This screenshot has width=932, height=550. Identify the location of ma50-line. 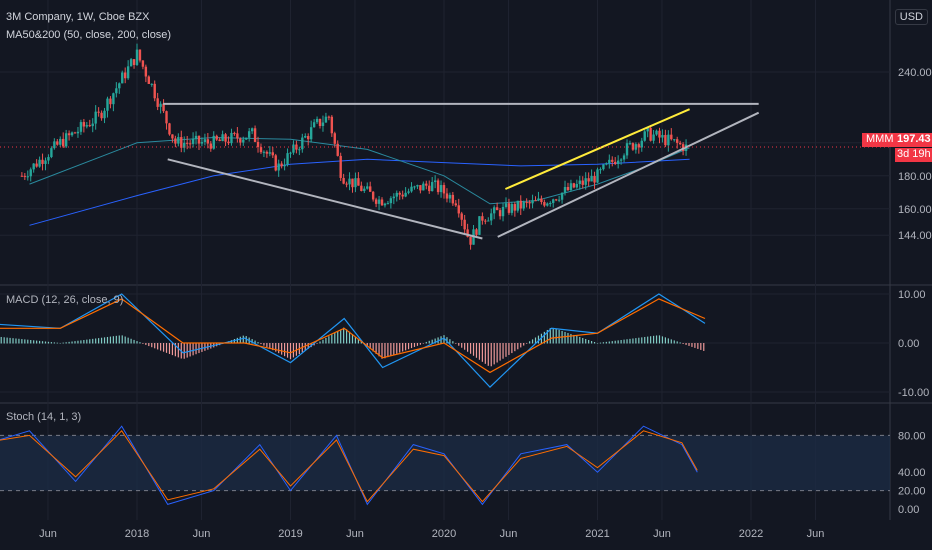
(359, 170).